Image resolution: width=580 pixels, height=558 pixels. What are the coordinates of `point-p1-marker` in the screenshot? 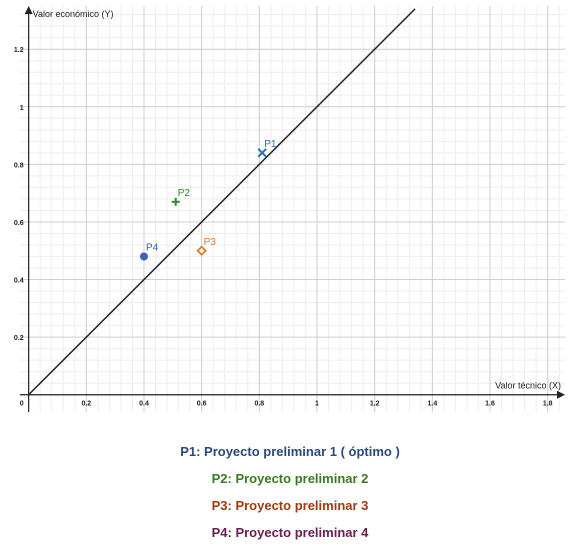 It's located at (262, 153).